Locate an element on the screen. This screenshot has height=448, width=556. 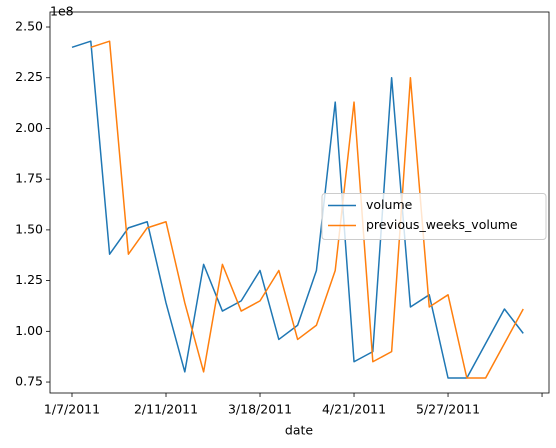
legend-box is located at coordinates (434, 216).